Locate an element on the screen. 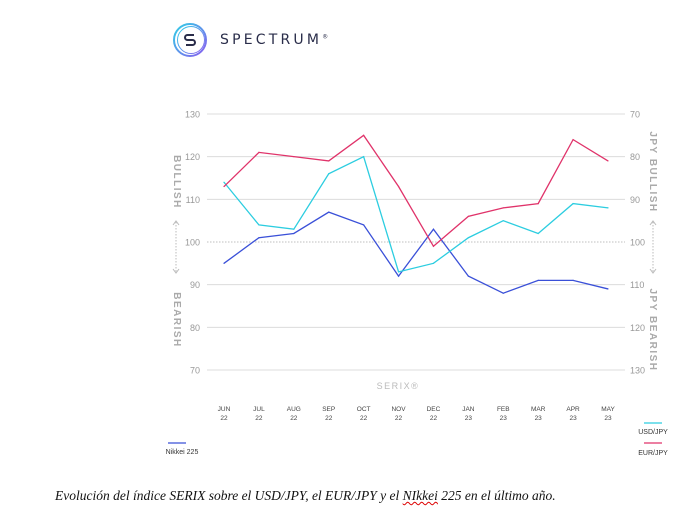  y-tick-right: 120 is located at coordinates (637, 328).